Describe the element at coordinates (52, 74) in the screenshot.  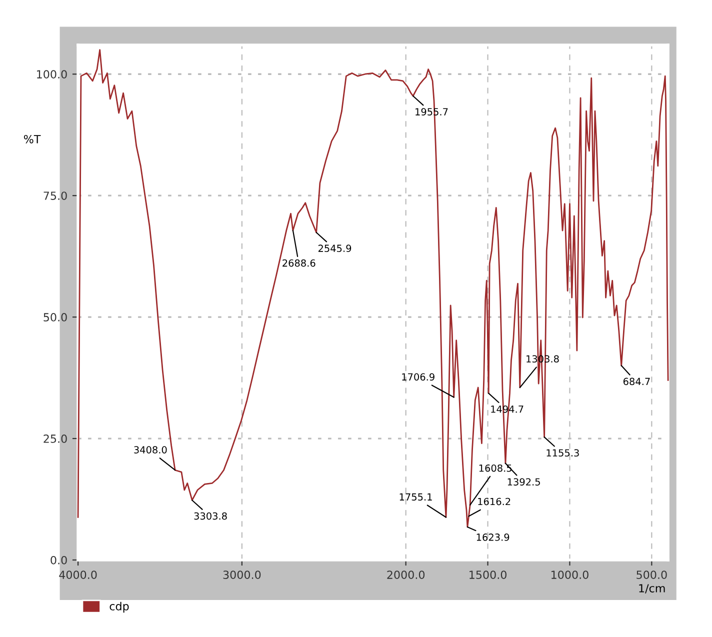
I see `y-tick-label: 100.0` at that location.